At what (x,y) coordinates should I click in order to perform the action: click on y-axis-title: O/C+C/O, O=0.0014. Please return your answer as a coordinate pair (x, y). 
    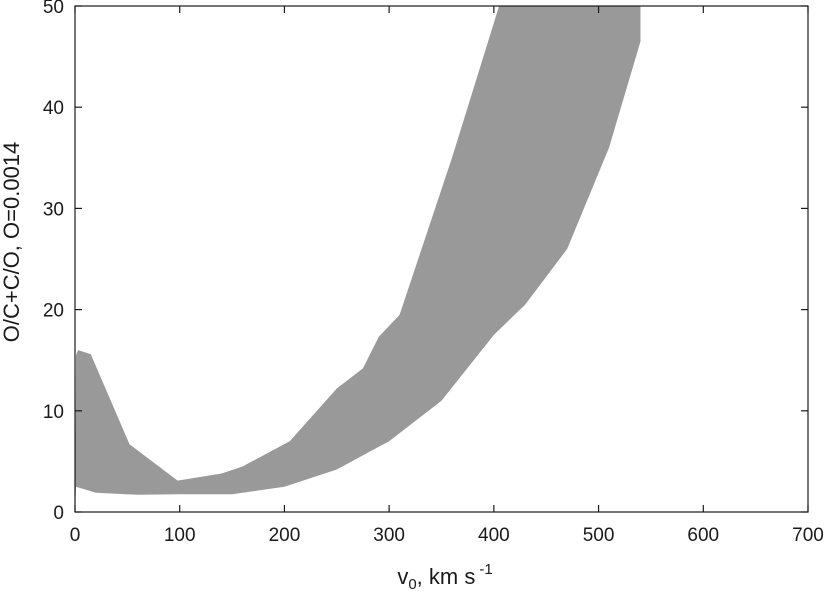
    Looking at the image, I should click on (12, 242).